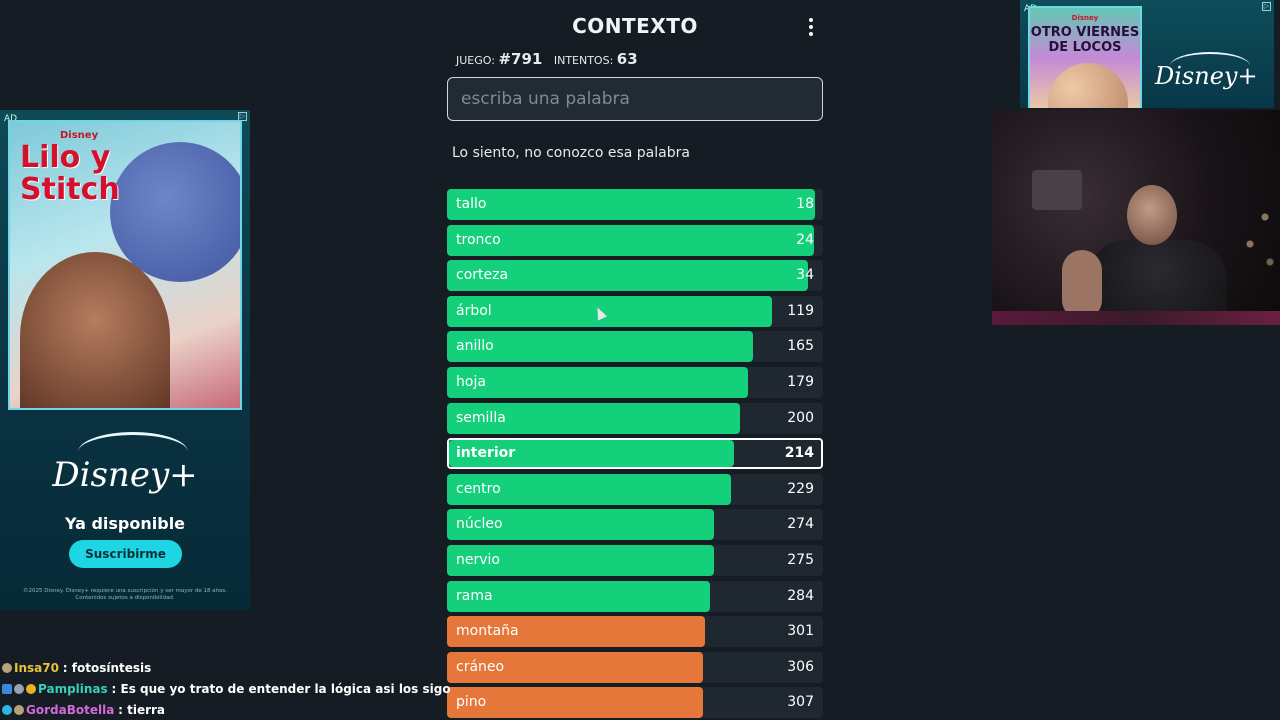 The width and height of the screenshot is (1280, 720). What do you see at coordinates (487, 631) in the screenshot?
I see `guess-word: montaña` at bounding box center [487, 631].